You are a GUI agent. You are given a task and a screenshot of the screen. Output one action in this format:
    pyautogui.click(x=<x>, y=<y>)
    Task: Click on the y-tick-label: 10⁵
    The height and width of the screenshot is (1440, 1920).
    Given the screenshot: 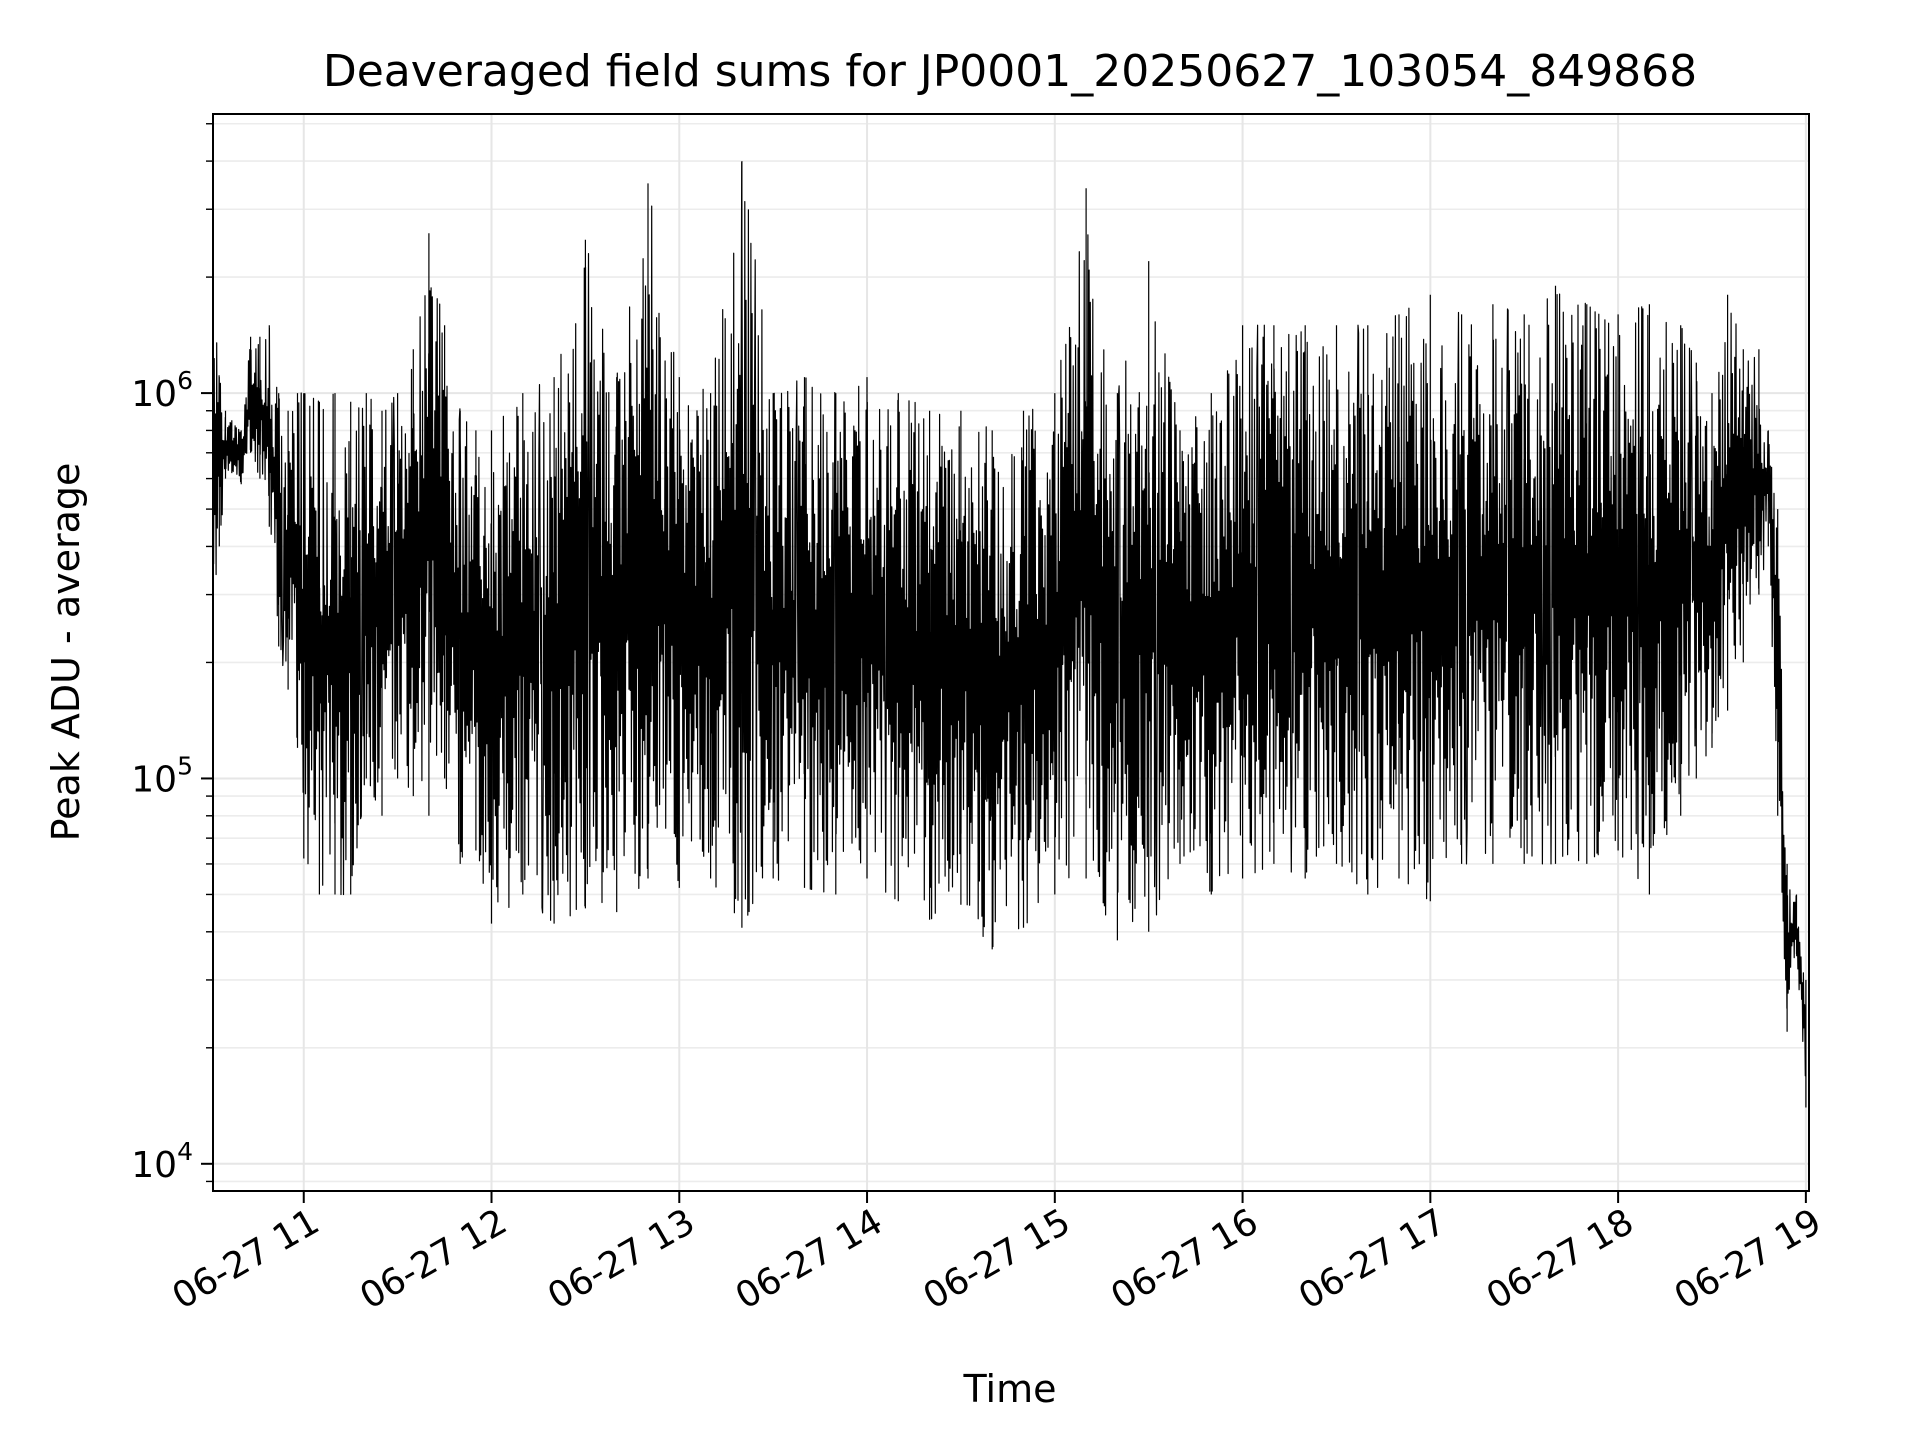 What is the action you would take?
    pyautogui.click(x=162, y=775)
    